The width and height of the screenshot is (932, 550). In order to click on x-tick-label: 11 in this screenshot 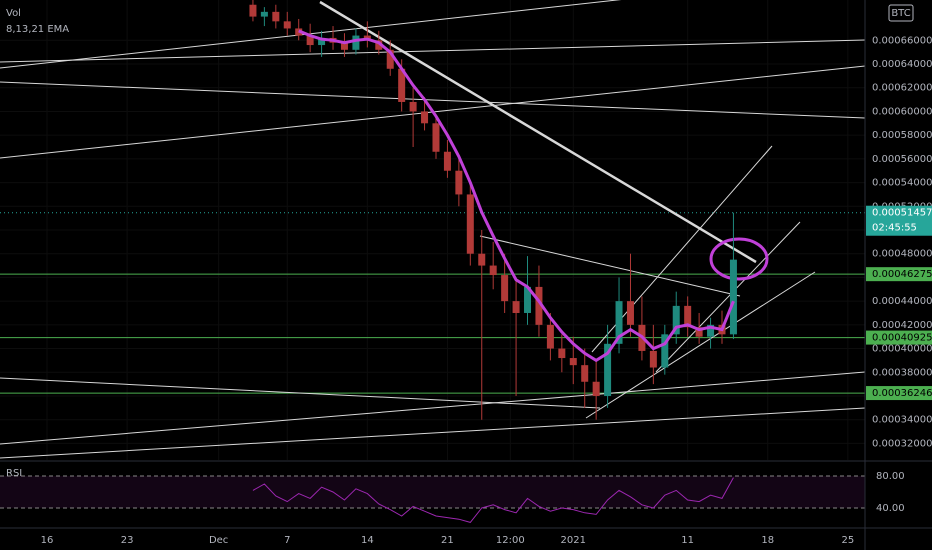, I will do `click(687, 540)`.